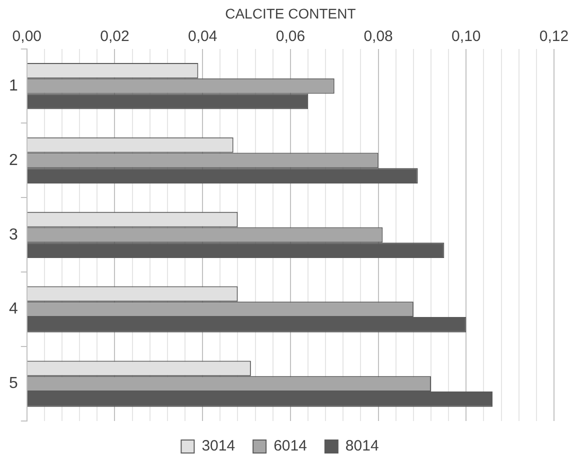 Image resolution: width=576 pixels, height=470 pixels. Describe the element at coordinates (466, 36) in the screenshot. I see `x-tick-label: 0,10` at that location.